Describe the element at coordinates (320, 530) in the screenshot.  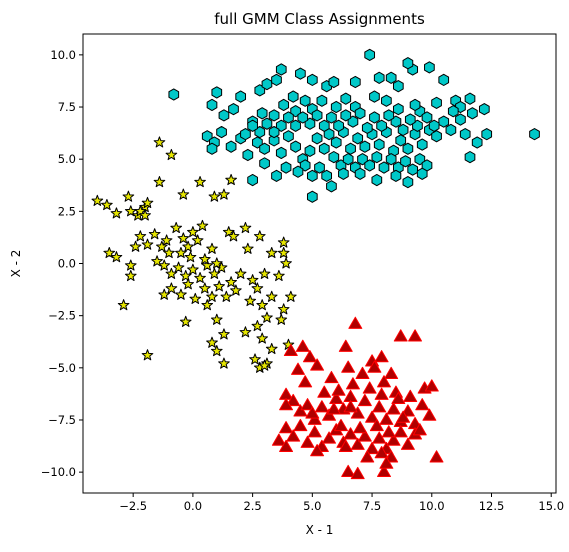
I see `x-axis-label: X - 1` at that location.